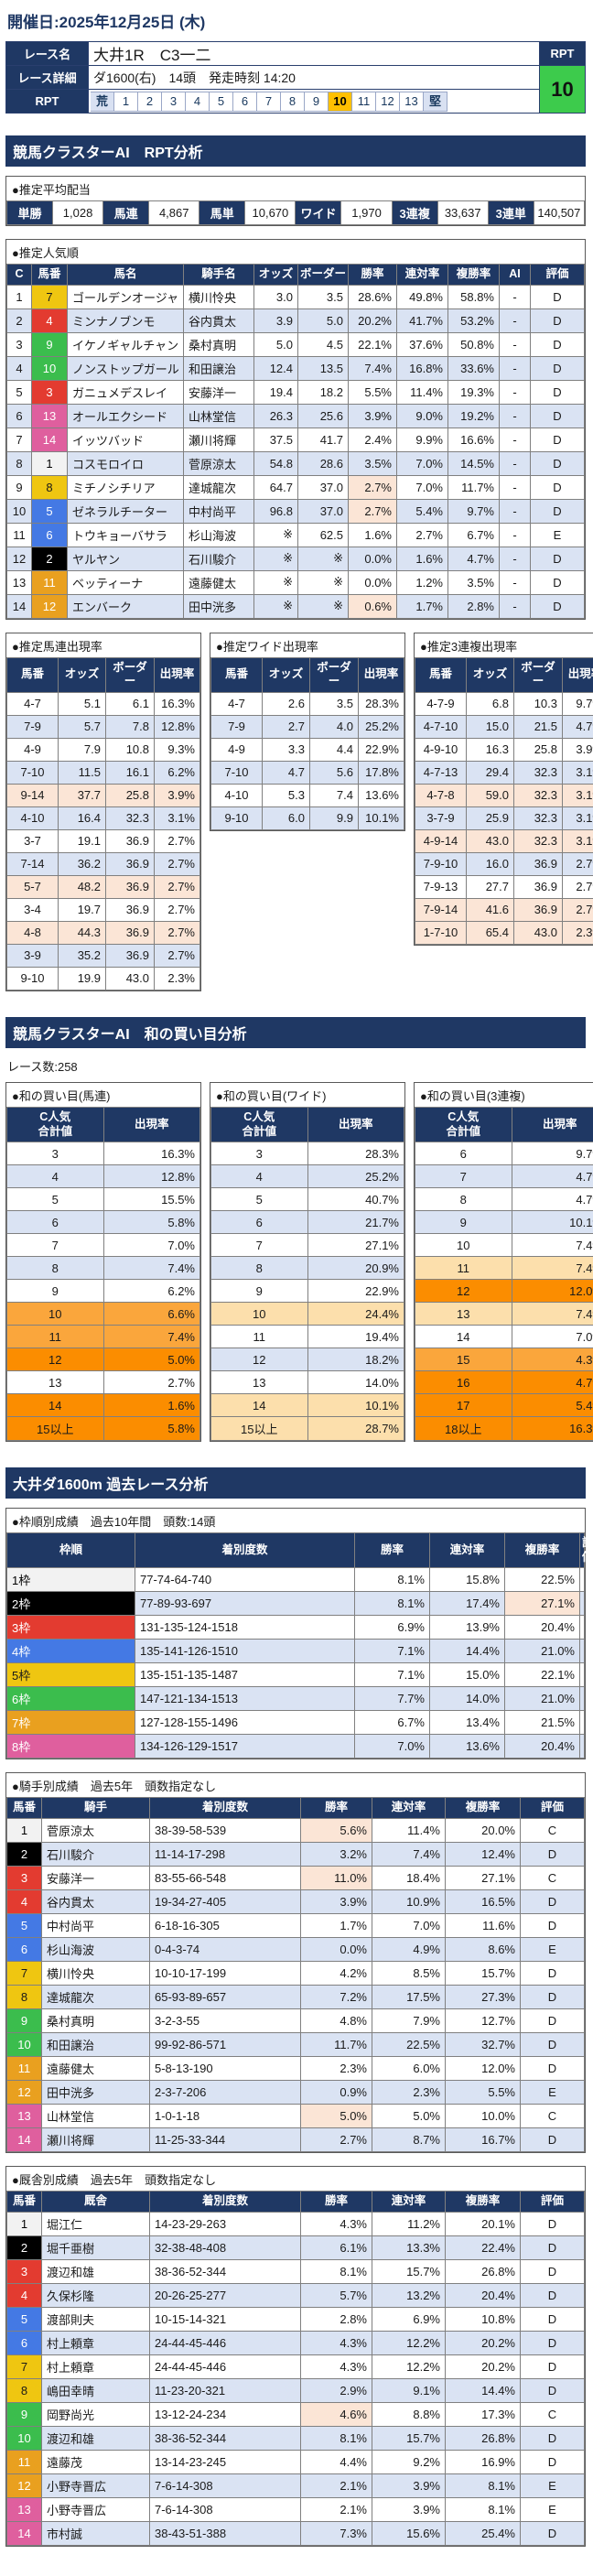 Image resolution: width=593 pixels, height=2576 pixels. Describe the element at coordinates (296, 1950) in the screenshot. I see `jockey-stats-row: 6 杉山海波 0-4-3-74 0.0% 4.9% 8.6% E` at that location.